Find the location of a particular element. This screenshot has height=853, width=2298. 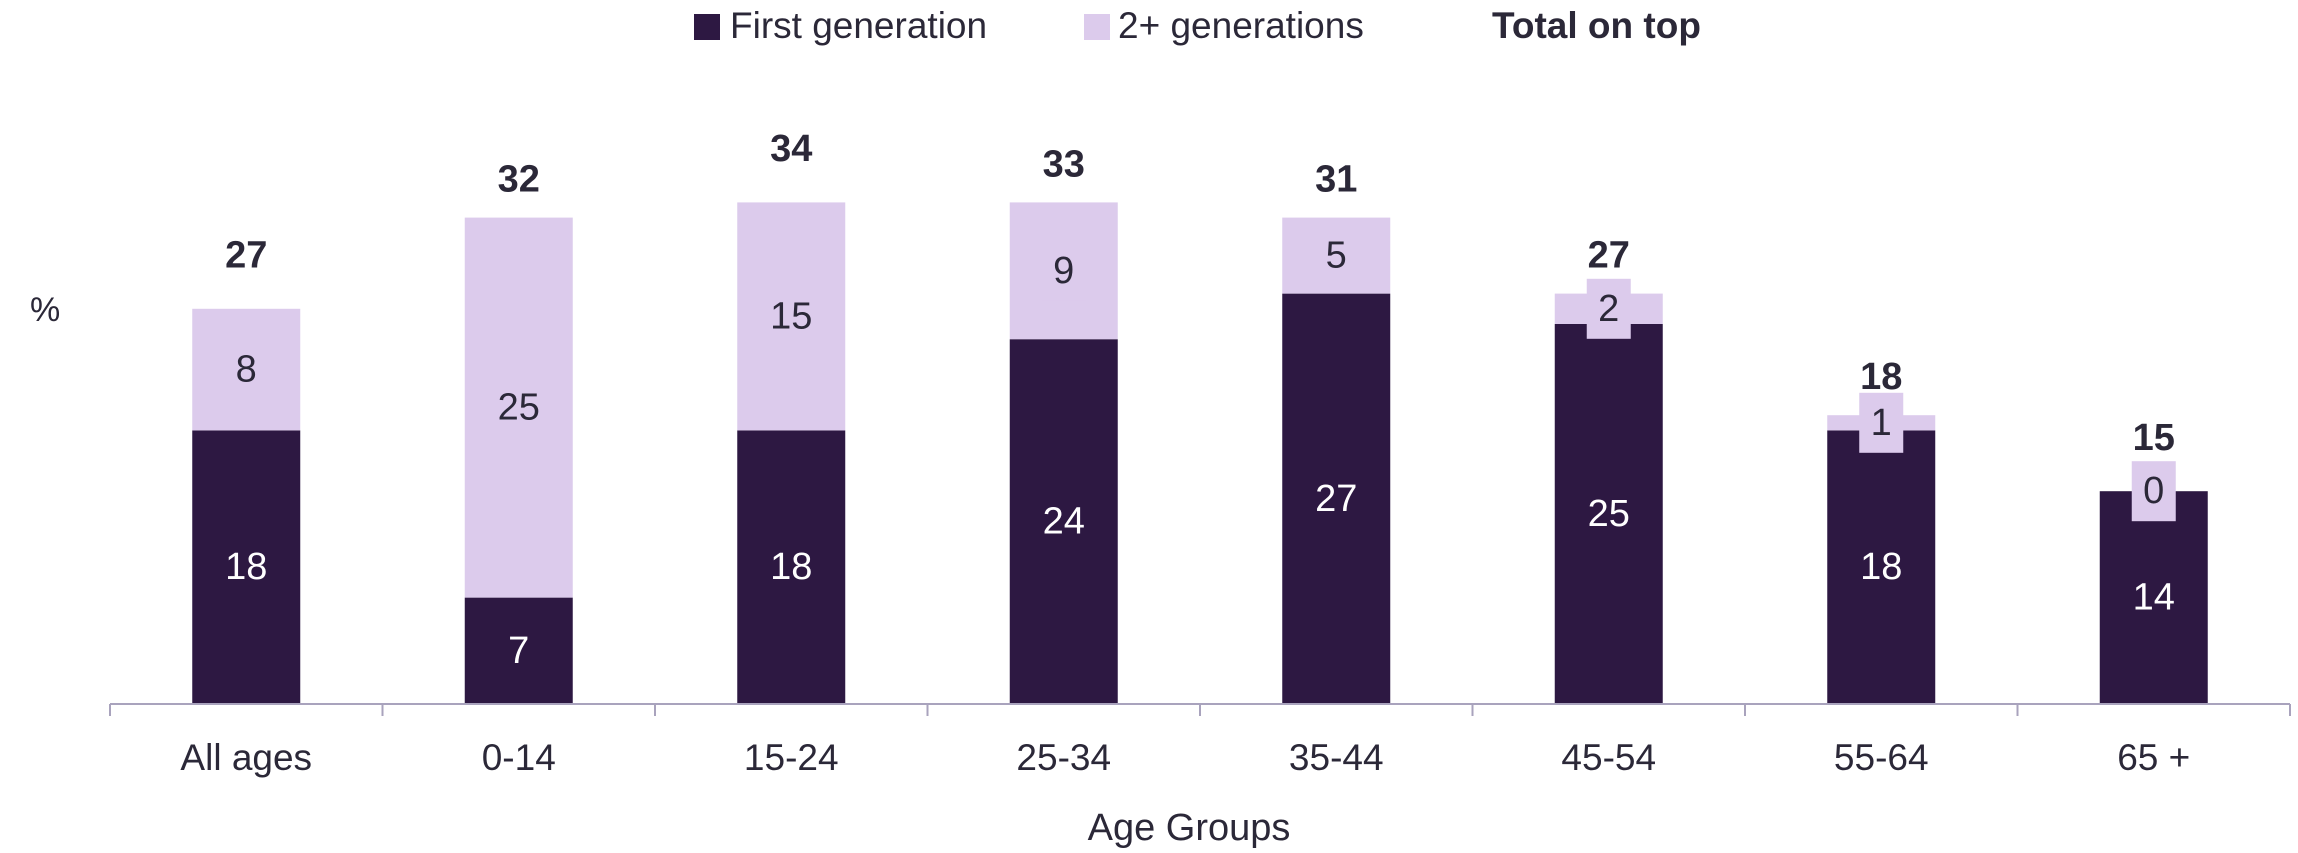

x-axis-label: Age Groups is located at coordinates (1189, 828).